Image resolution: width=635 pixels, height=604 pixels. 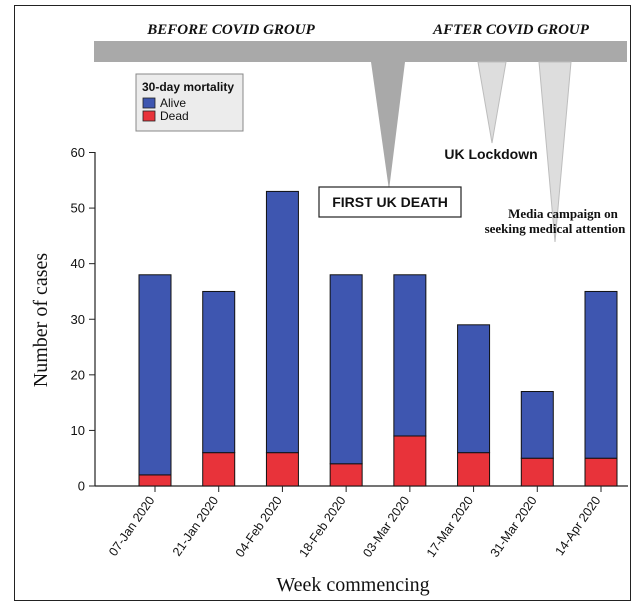 I want to click on y-ticks: 0 10 20 30 40 50 60, so click(x=83, y=319).